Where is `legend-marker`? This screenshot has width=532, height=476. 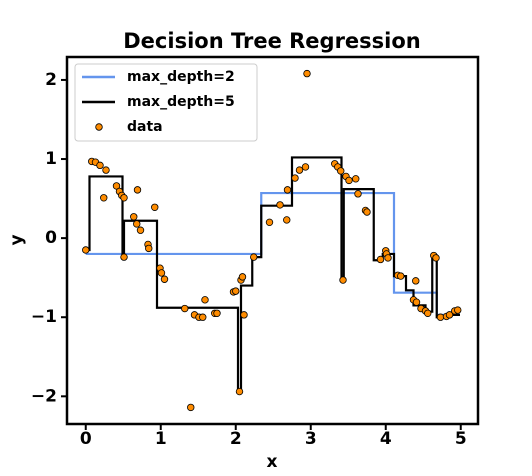 legend-marker is located at coordinates (99, 127).